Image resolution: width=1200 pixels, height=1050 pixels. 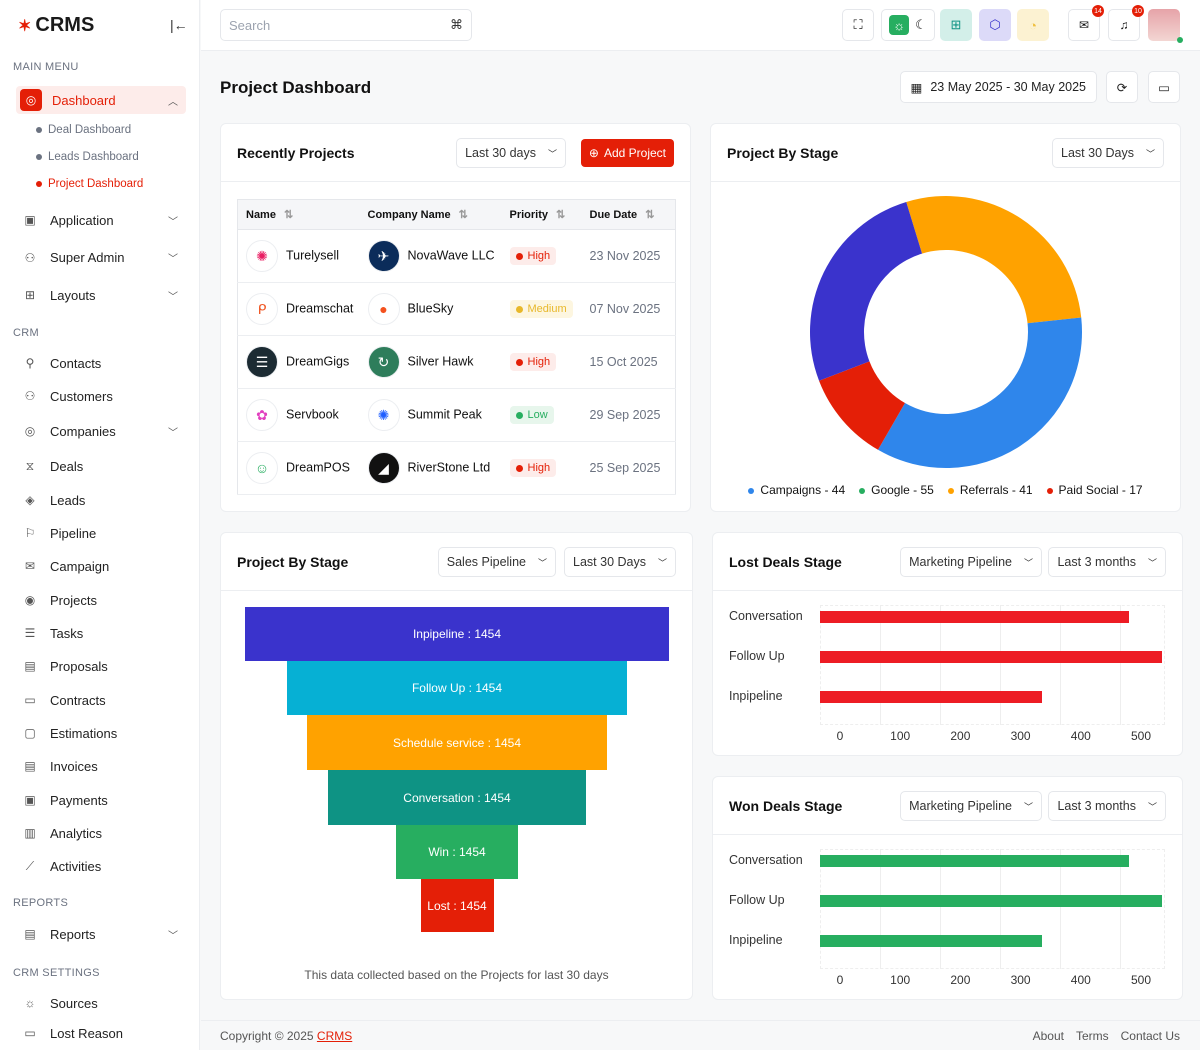 What do you see at coordinates (101, 431) in the screenshot?
I see `sidebar-item-companies: ◎ Companies ﹀` at bounding box center [101, 431].